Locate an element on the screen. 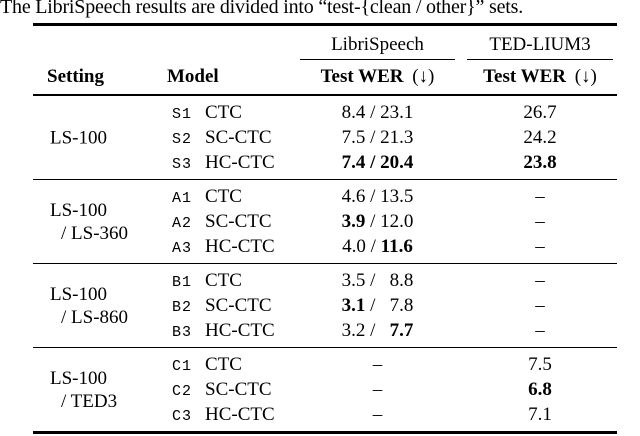 This screenshot has width=640, height=436. wer-tedlium3-cell: 23.8 is located at coordinates (536, 163).